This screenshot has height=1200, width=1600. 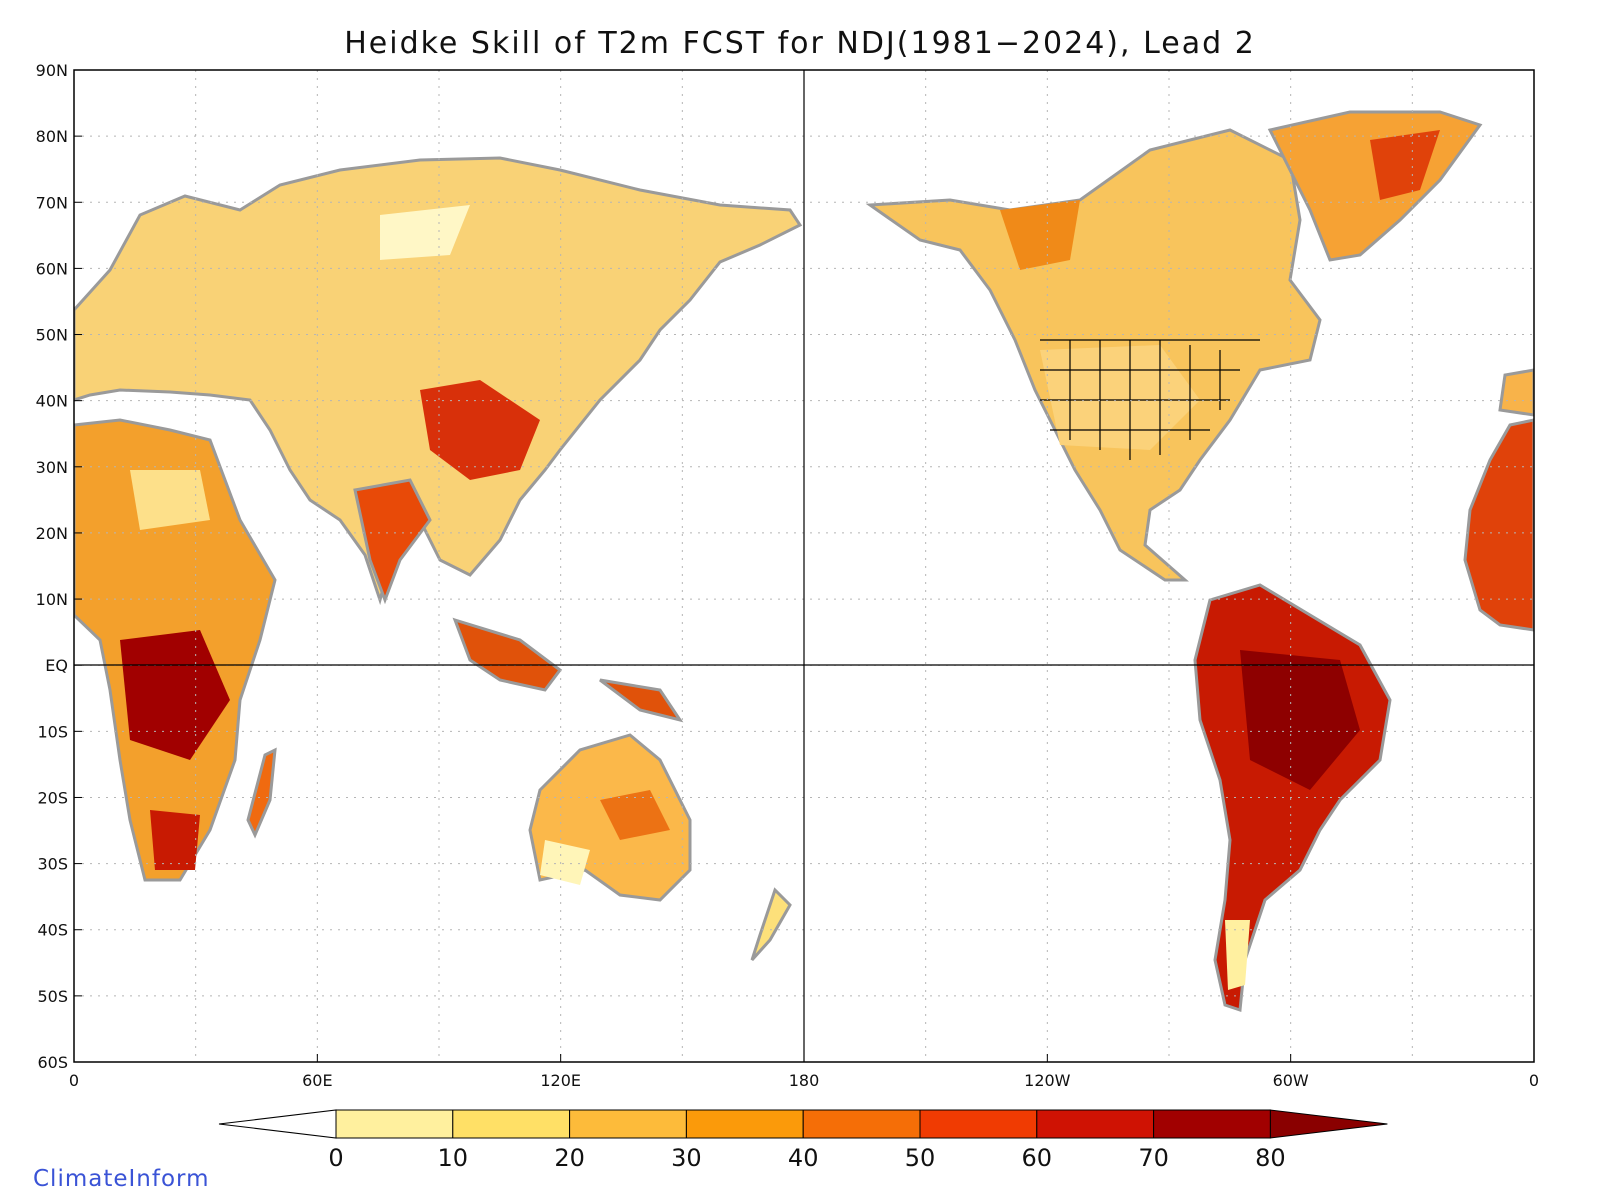 I want to click on iberia-land-east, so click(x=1516, y=392).